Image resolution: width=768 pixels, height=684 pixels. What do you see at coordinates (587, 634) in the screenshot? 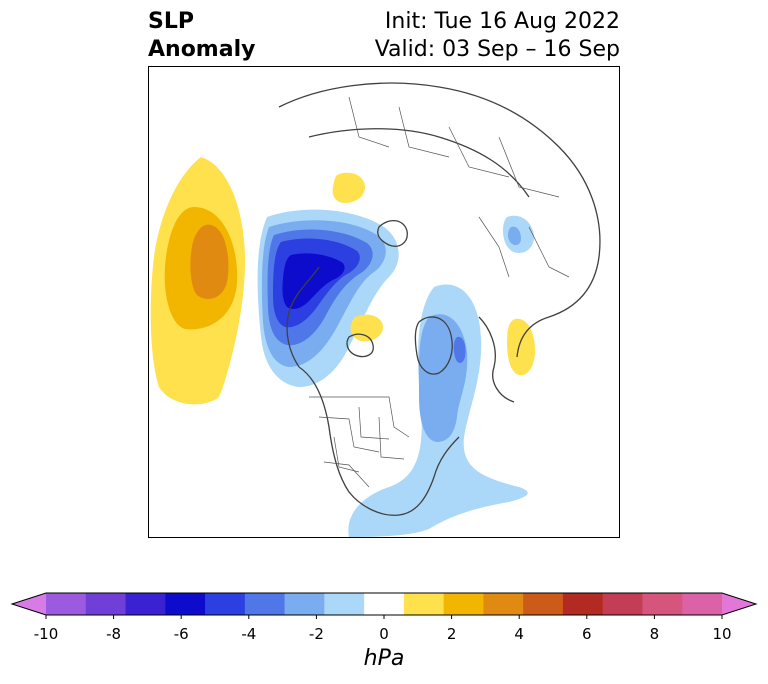
I see `colorbar-tick-label: 6` at bounding box center [587, 634].